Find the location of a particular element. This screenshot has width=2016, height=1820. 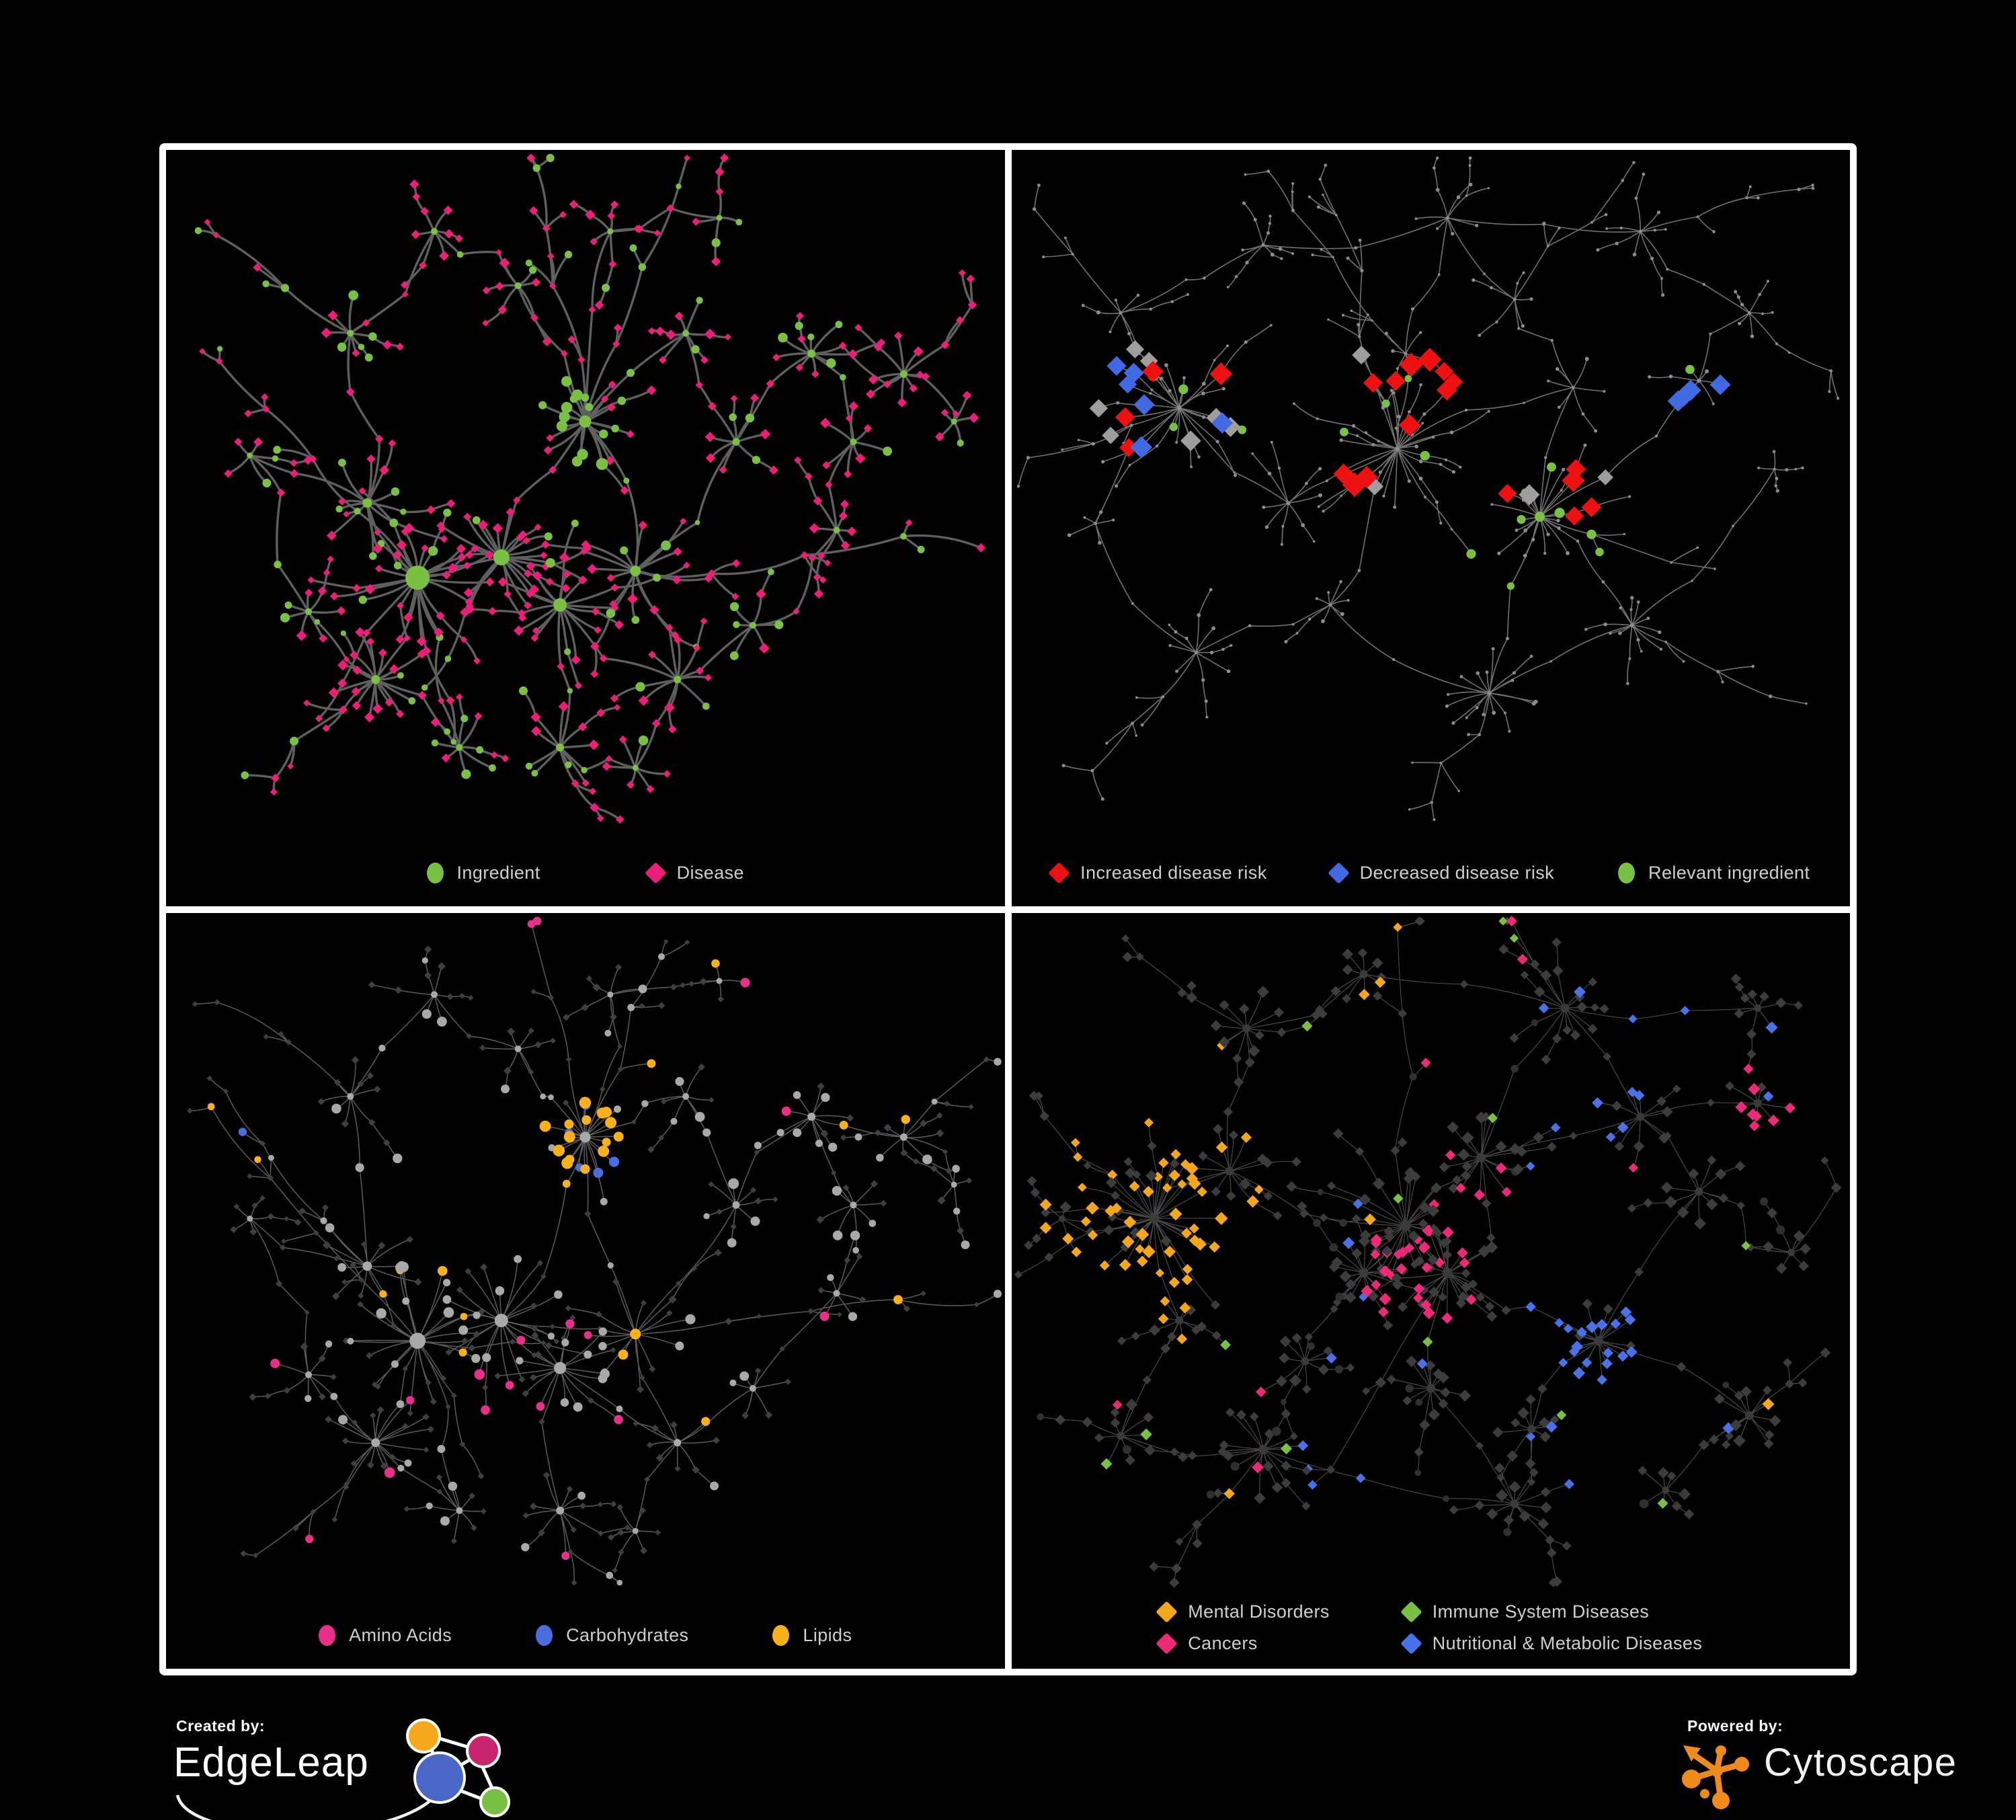

legend-item-cancers: Cancers is located at coordinates (1242, 1643).